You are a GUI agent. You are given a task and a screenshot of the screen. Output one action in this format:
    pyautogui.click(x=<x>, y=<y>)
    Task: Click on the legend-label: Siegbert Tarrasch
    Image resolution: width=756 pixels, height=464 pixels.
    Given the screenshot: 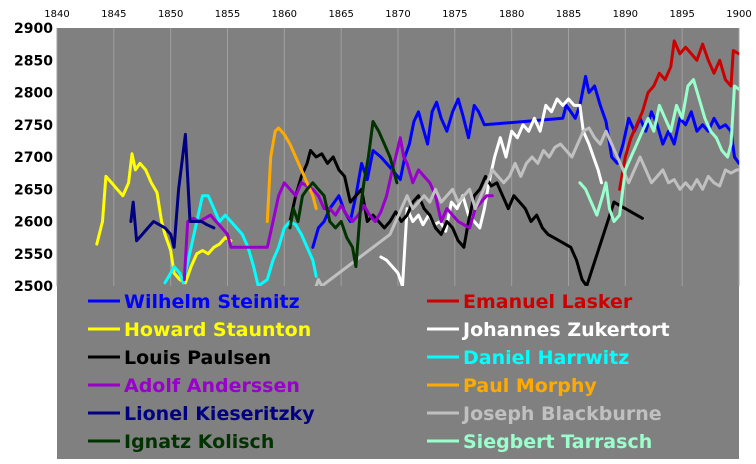 What is the action you would take?
    pyautogui.click(x=557, y=442)
    